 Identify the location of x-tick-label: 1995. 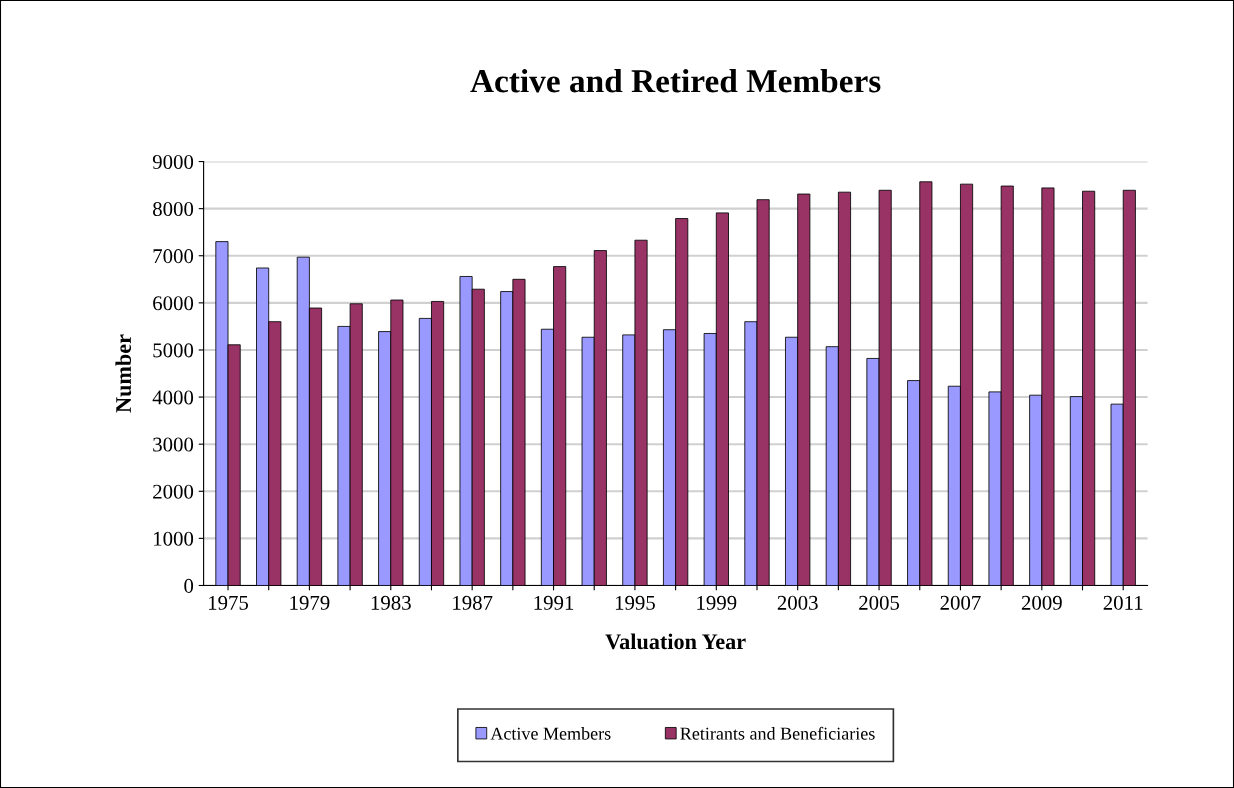
(635, 602).